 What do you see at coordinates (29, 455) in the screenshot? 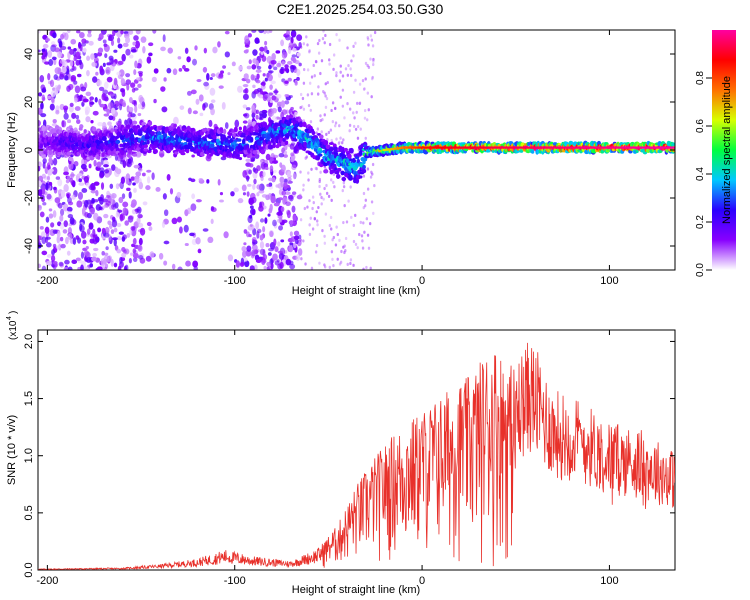
I see `snr-y-tick-label: 1.0` at bounding box center [29, 455].